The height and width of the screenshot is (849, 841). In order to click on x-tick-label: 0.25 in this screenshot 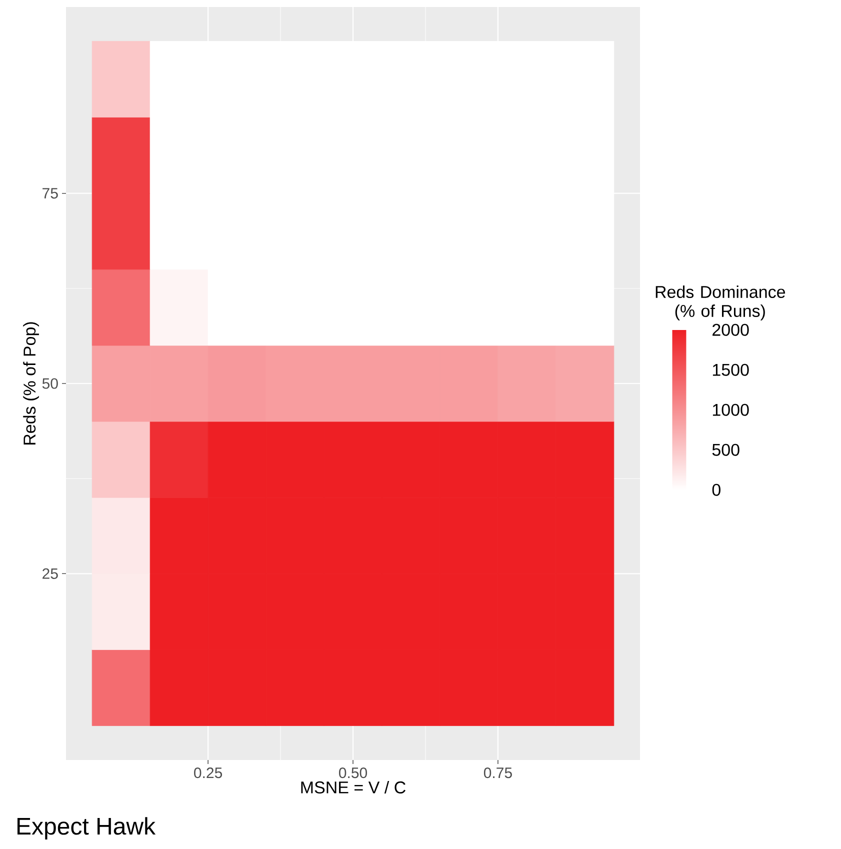, I will do `click(208, 773)`.